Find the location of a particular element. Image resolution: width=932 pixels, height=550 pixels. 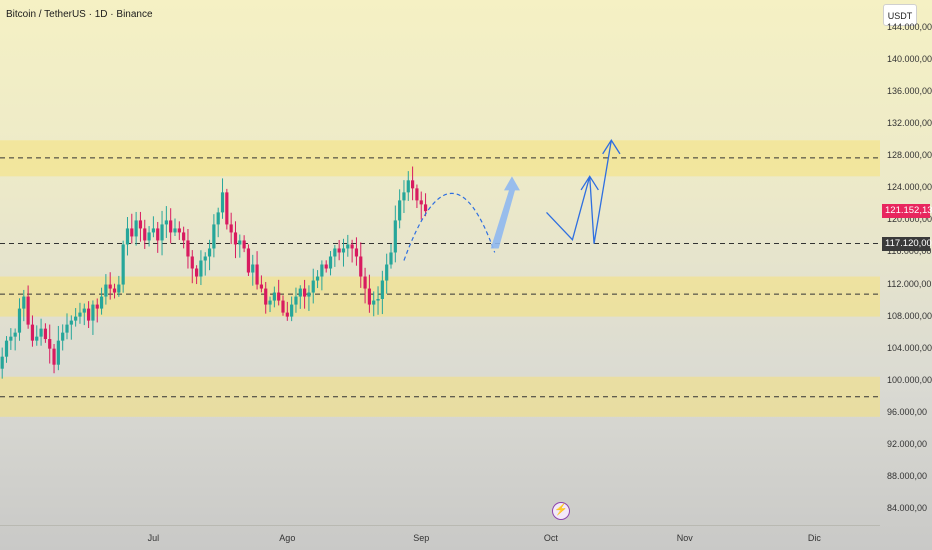

current-price-tag: 121.152,13 is located at coordinates (907, 211).